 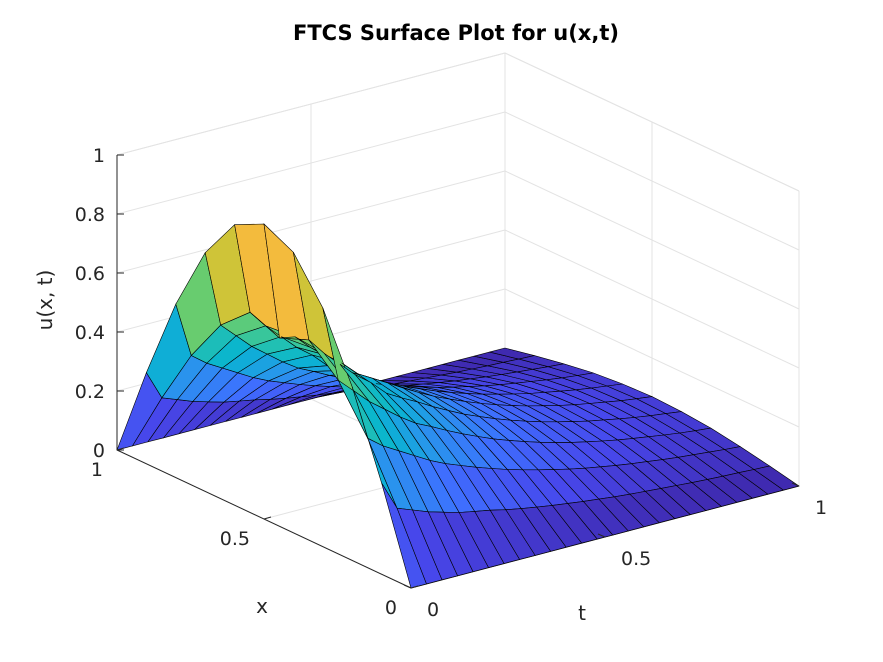 What do you see at coordinates (776, 478) in the screenshot?
I see `surface-patch` at bounding box center [776, 478].